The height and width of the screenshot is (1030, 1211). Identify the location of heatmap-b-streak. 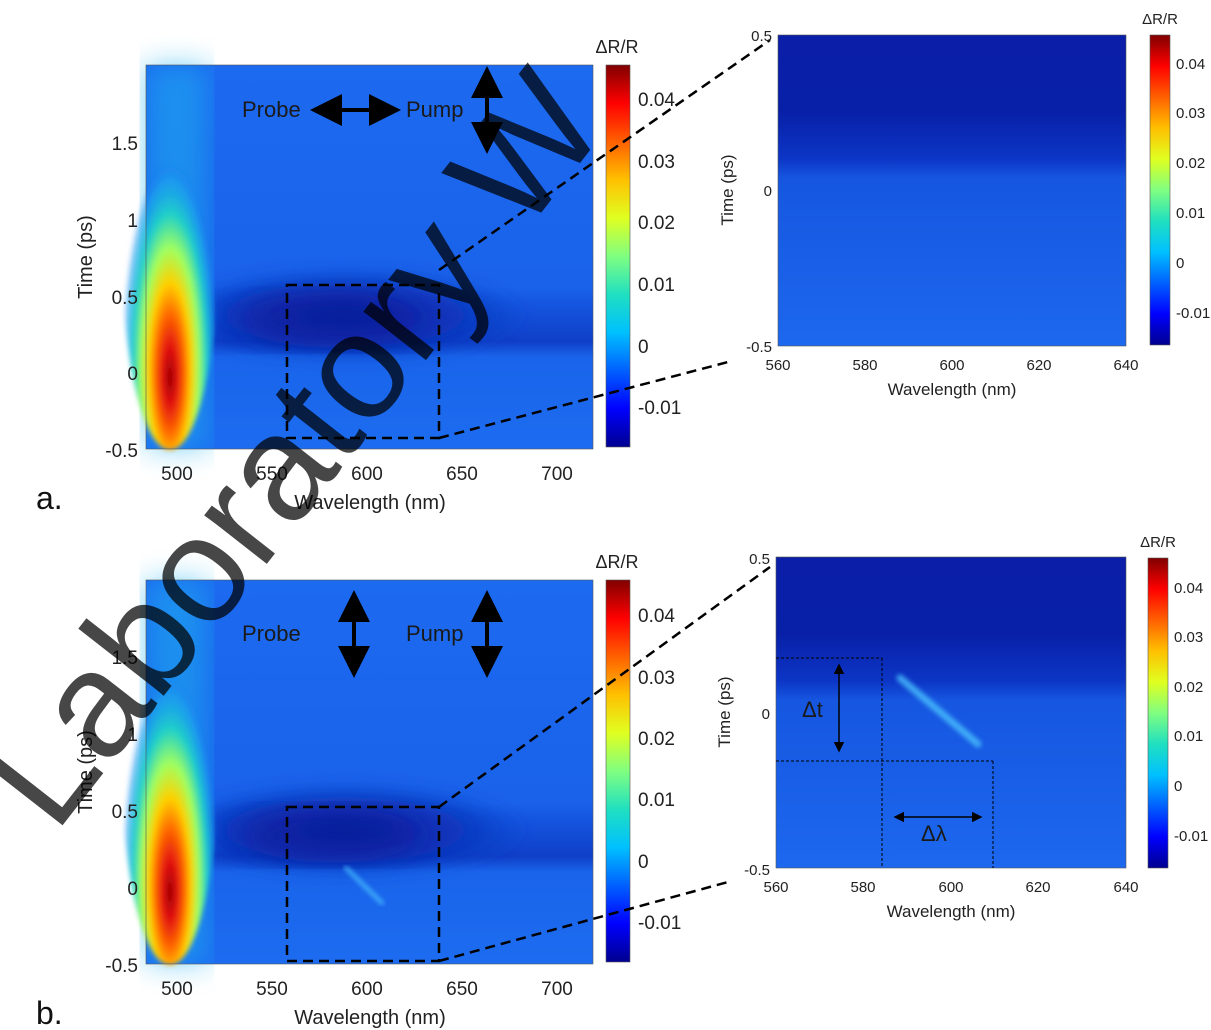
(364, 885).